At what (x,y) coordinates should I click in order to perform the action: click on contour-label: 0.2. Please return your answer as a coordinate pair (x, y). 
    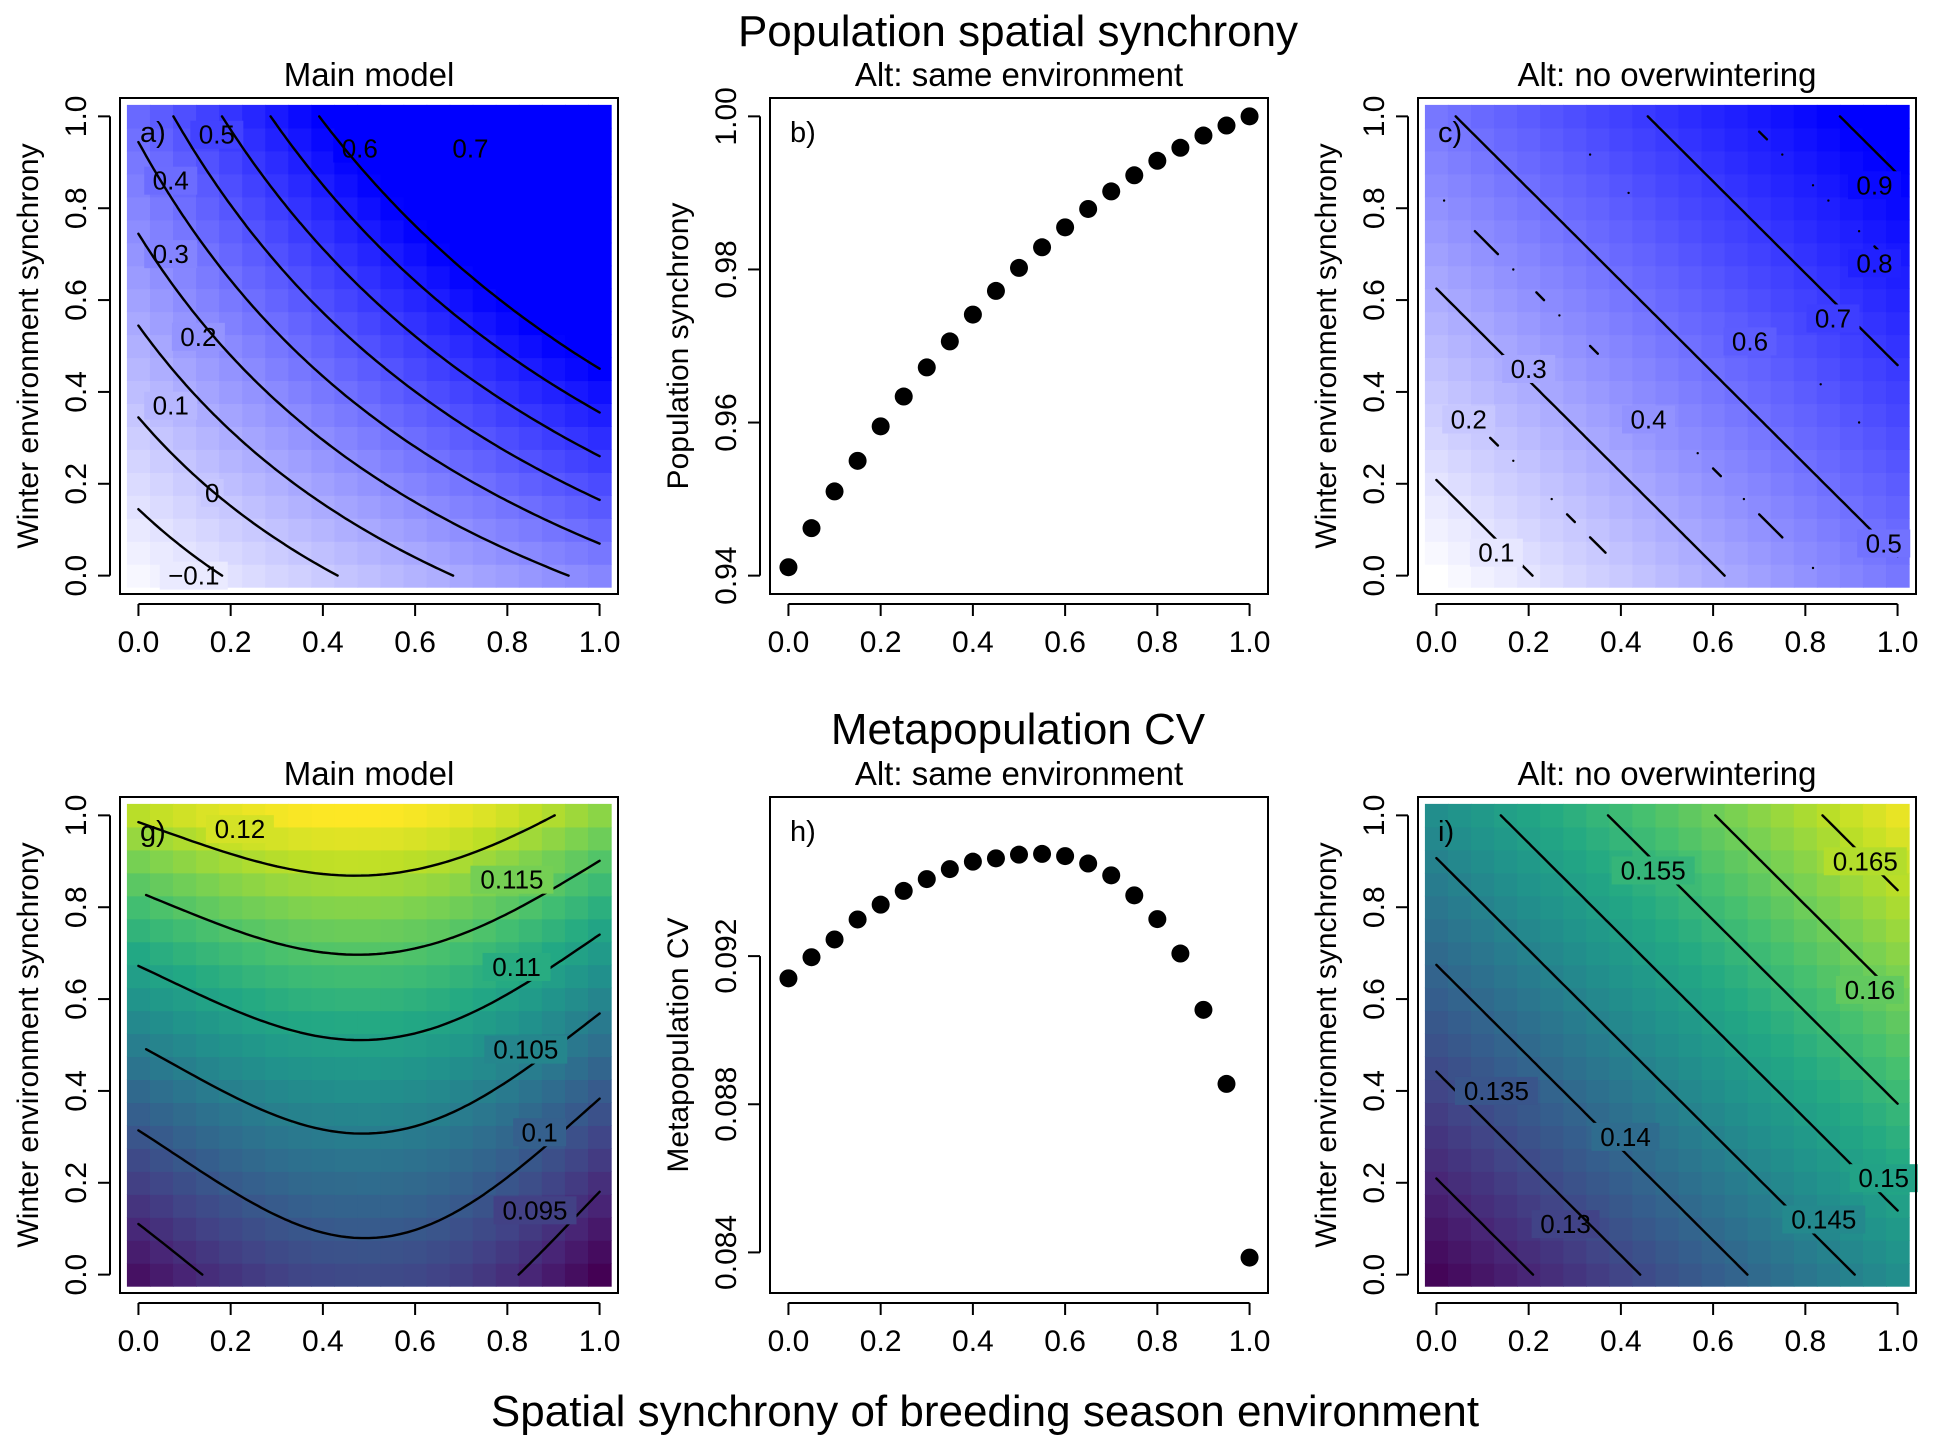
    Looking at the image, I should click on (198, 337).